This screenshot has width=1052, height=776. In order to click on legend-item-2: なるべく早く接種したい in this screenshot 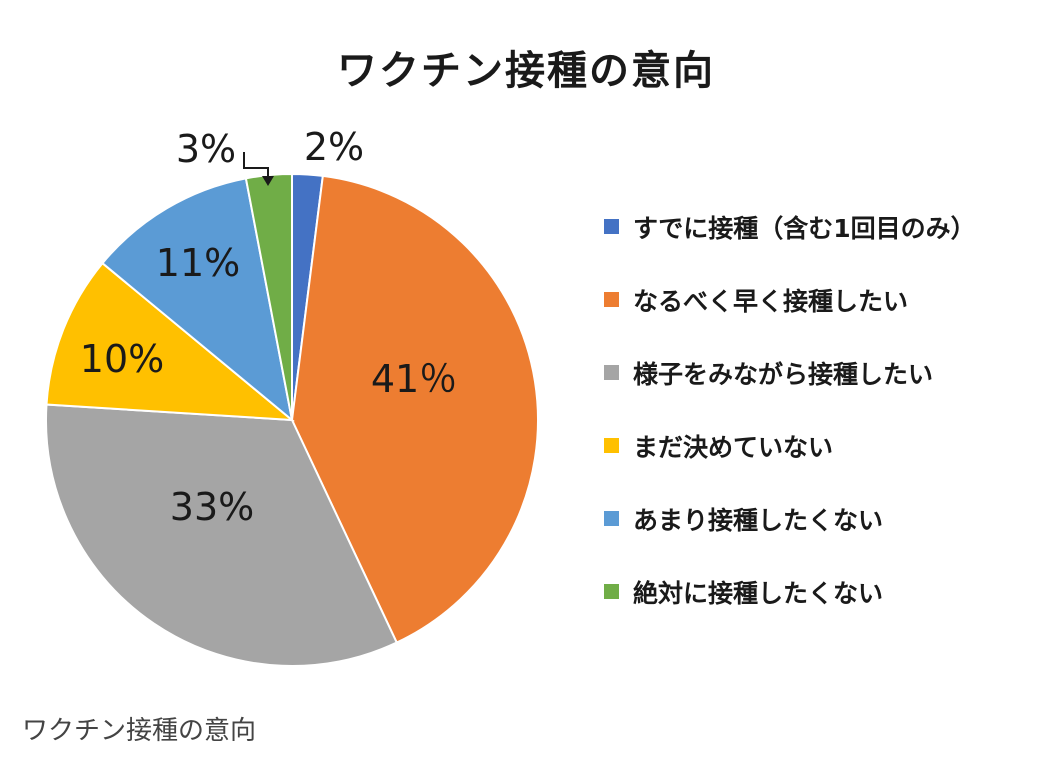, I will do `click(790, 299)`.